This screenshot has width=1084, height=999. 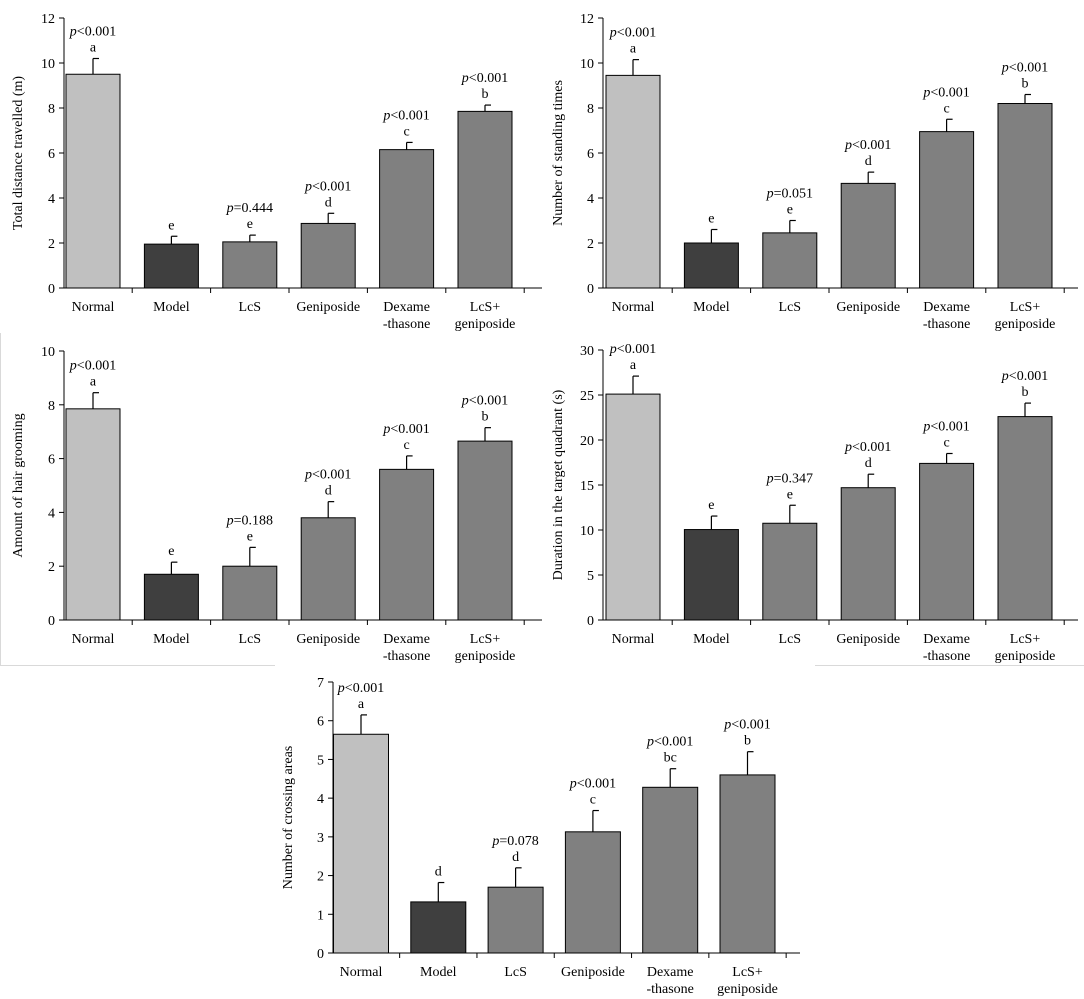 I want to click on panel-a-ytick-label: 2, so click(x=51, y=244).